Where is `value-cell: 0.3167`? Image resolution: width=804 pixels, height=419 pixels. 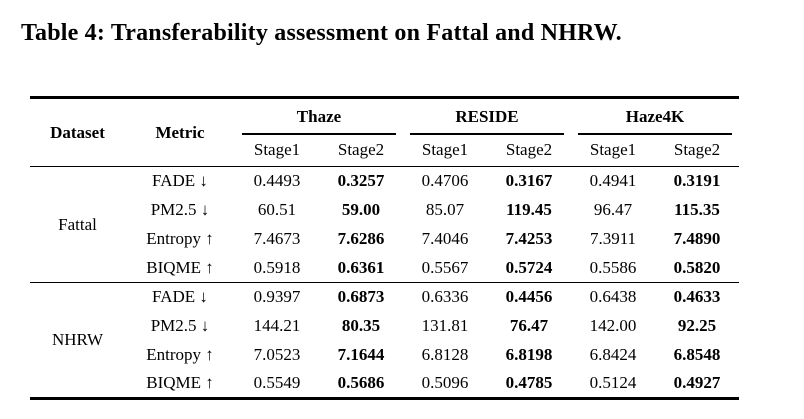 value-cell: 0.3167 is located at coordinates (529, 181).